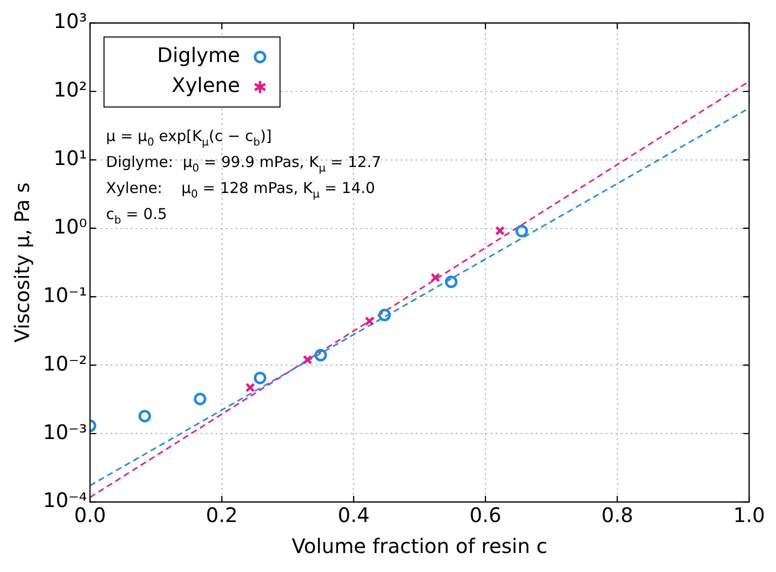  Describe the element at coordinates (65, 294) in the screenshot. I see `y-tick-label: 10⁻¹` at that location.